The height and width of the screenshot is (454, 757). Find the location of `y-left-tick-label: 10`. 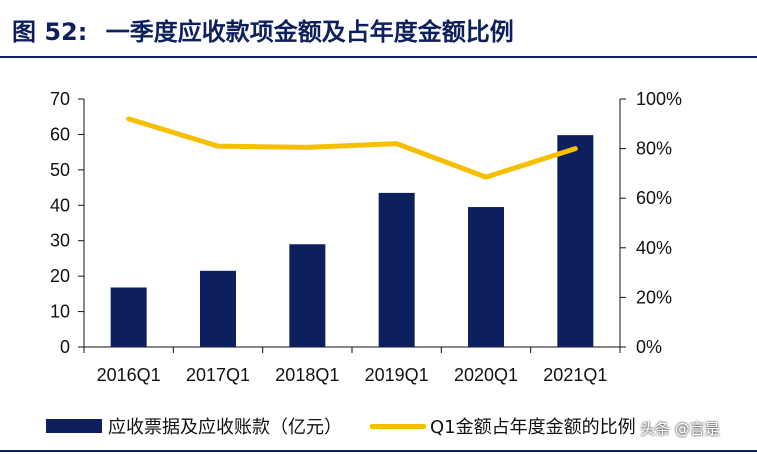

y-left-tick-label: 10 is located at coordinates (60, 312).